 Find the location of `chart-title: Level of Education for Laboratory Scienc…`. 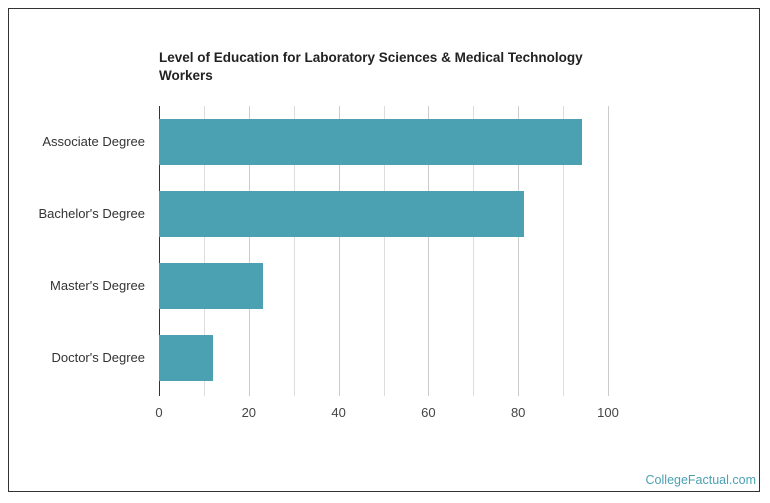

chart-title: Level of Education for Laboratory Scienc… is located at coordinates (371, 66).